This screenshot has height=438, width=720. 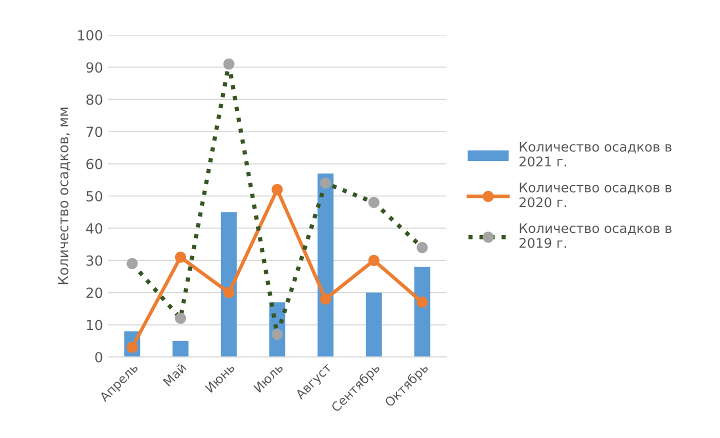 I want to click on legend-label: Количество осадков в 2019 г., so click(x=596, y=235).